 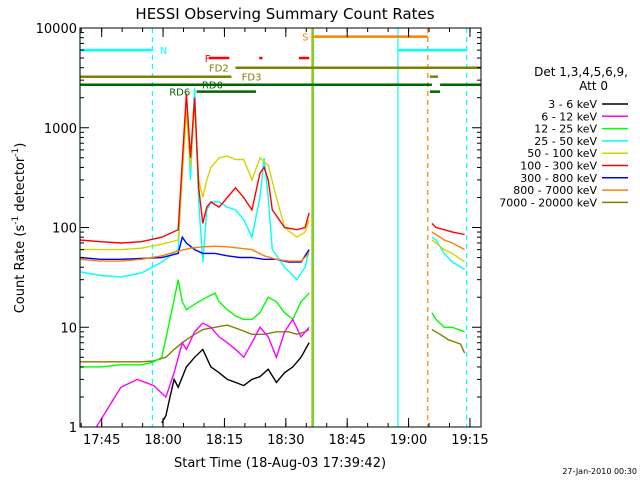 I want to click on flag-n-label: N, so click(x=163, y=51).